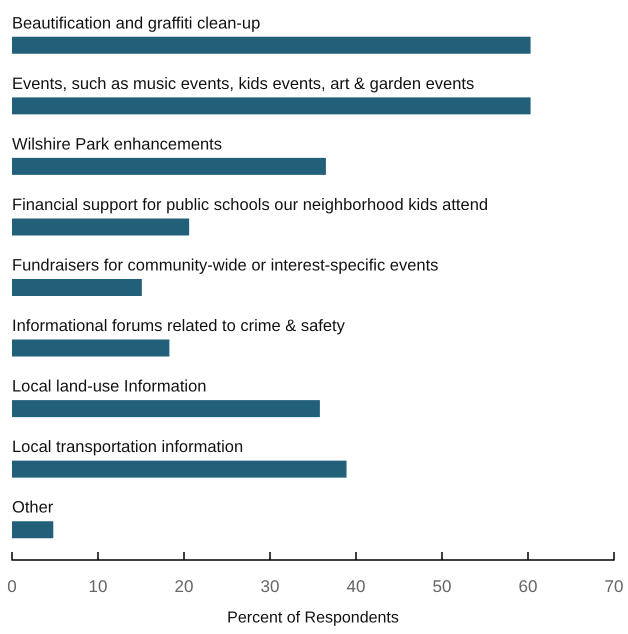  I want to click on x-tick-label: 60, so click(528, 586).